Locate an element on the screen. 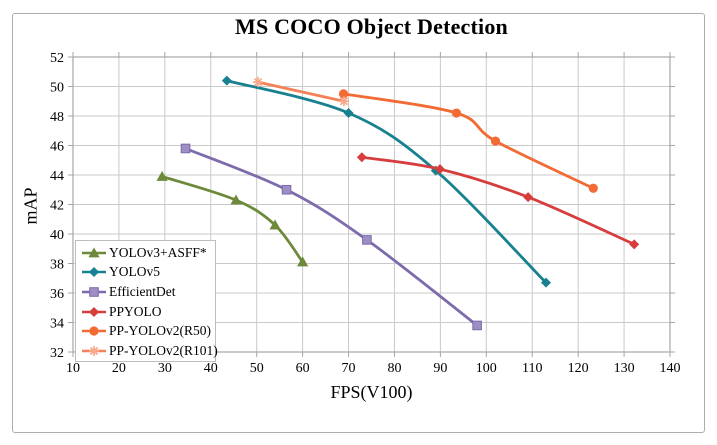  x-tick-label: 50 is located at coordinates (257, 368).